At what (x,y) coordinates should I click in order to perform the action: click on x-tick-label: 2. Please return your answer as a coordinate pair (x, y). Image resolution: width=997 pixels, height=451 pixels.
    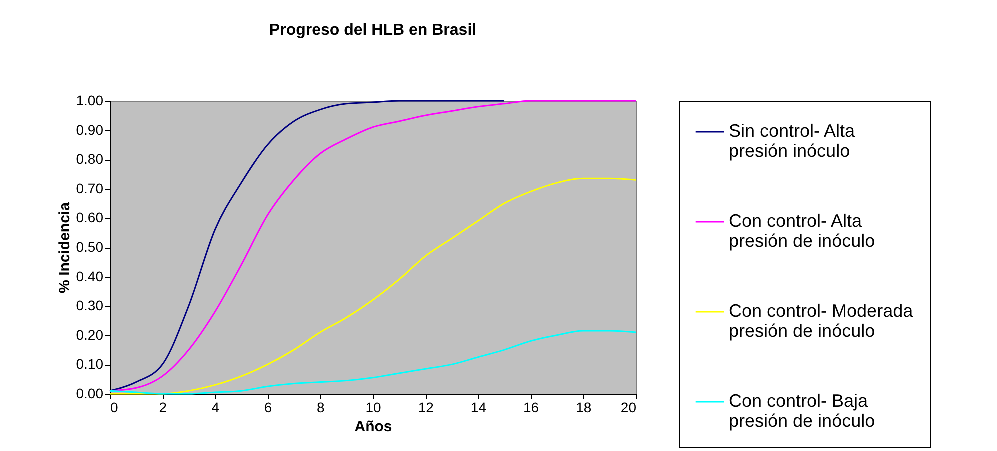
    Looking at the image, I should click on (163, 408).